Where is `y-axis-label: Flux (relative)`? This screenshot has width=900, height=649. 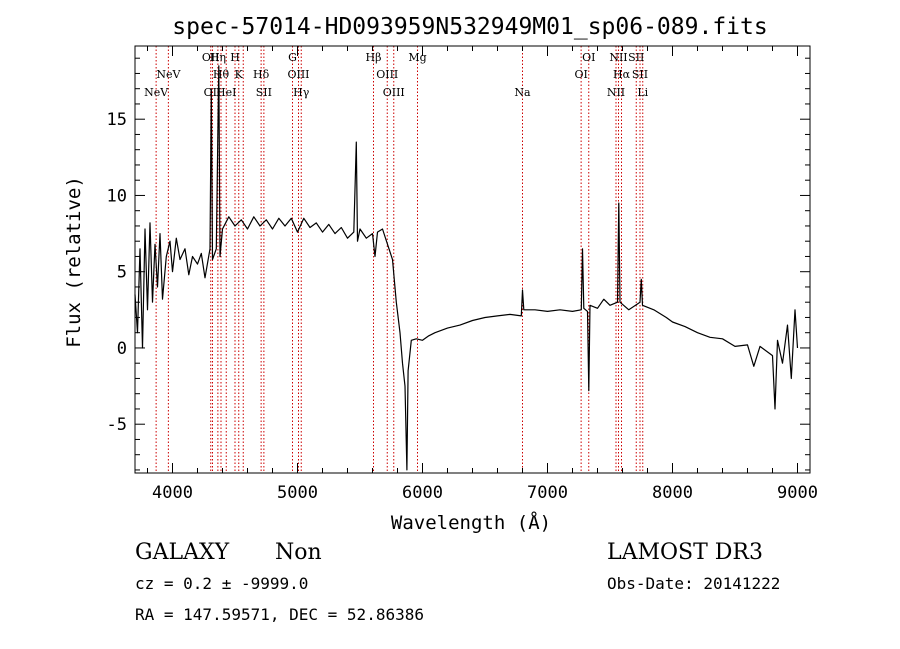 y-axis-label: Flux (relative) is located at coordinates (74, 262).